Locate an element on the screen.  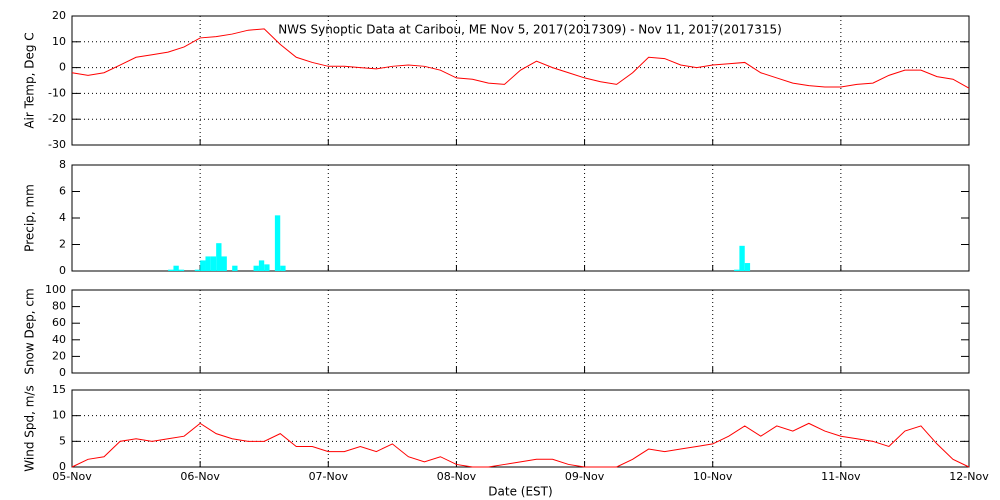
plot-frame is located at coordinates (520, 428).